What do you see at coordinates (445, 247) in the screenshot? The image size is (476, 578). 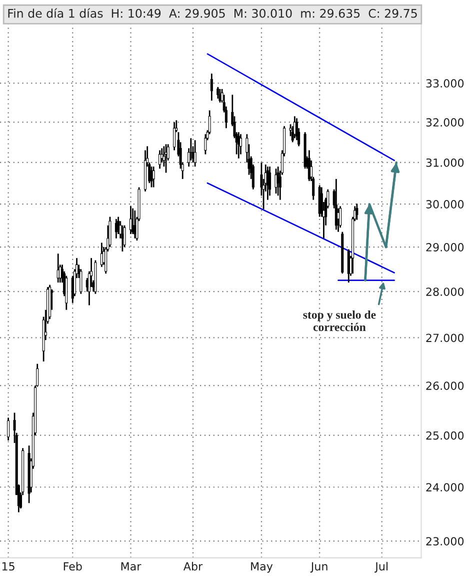 I see `y-tick-label: 29.000` at bounding box center [445, 247].